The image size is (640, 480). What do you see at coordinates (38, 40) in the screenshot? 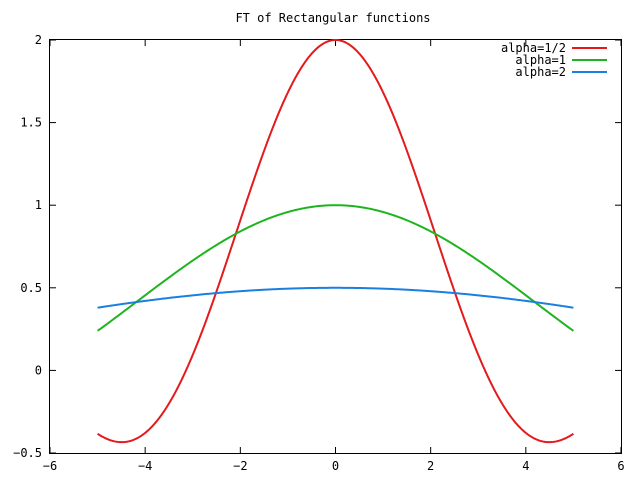
I see `y-tick-label: 2` at bounding box center [38, 40].